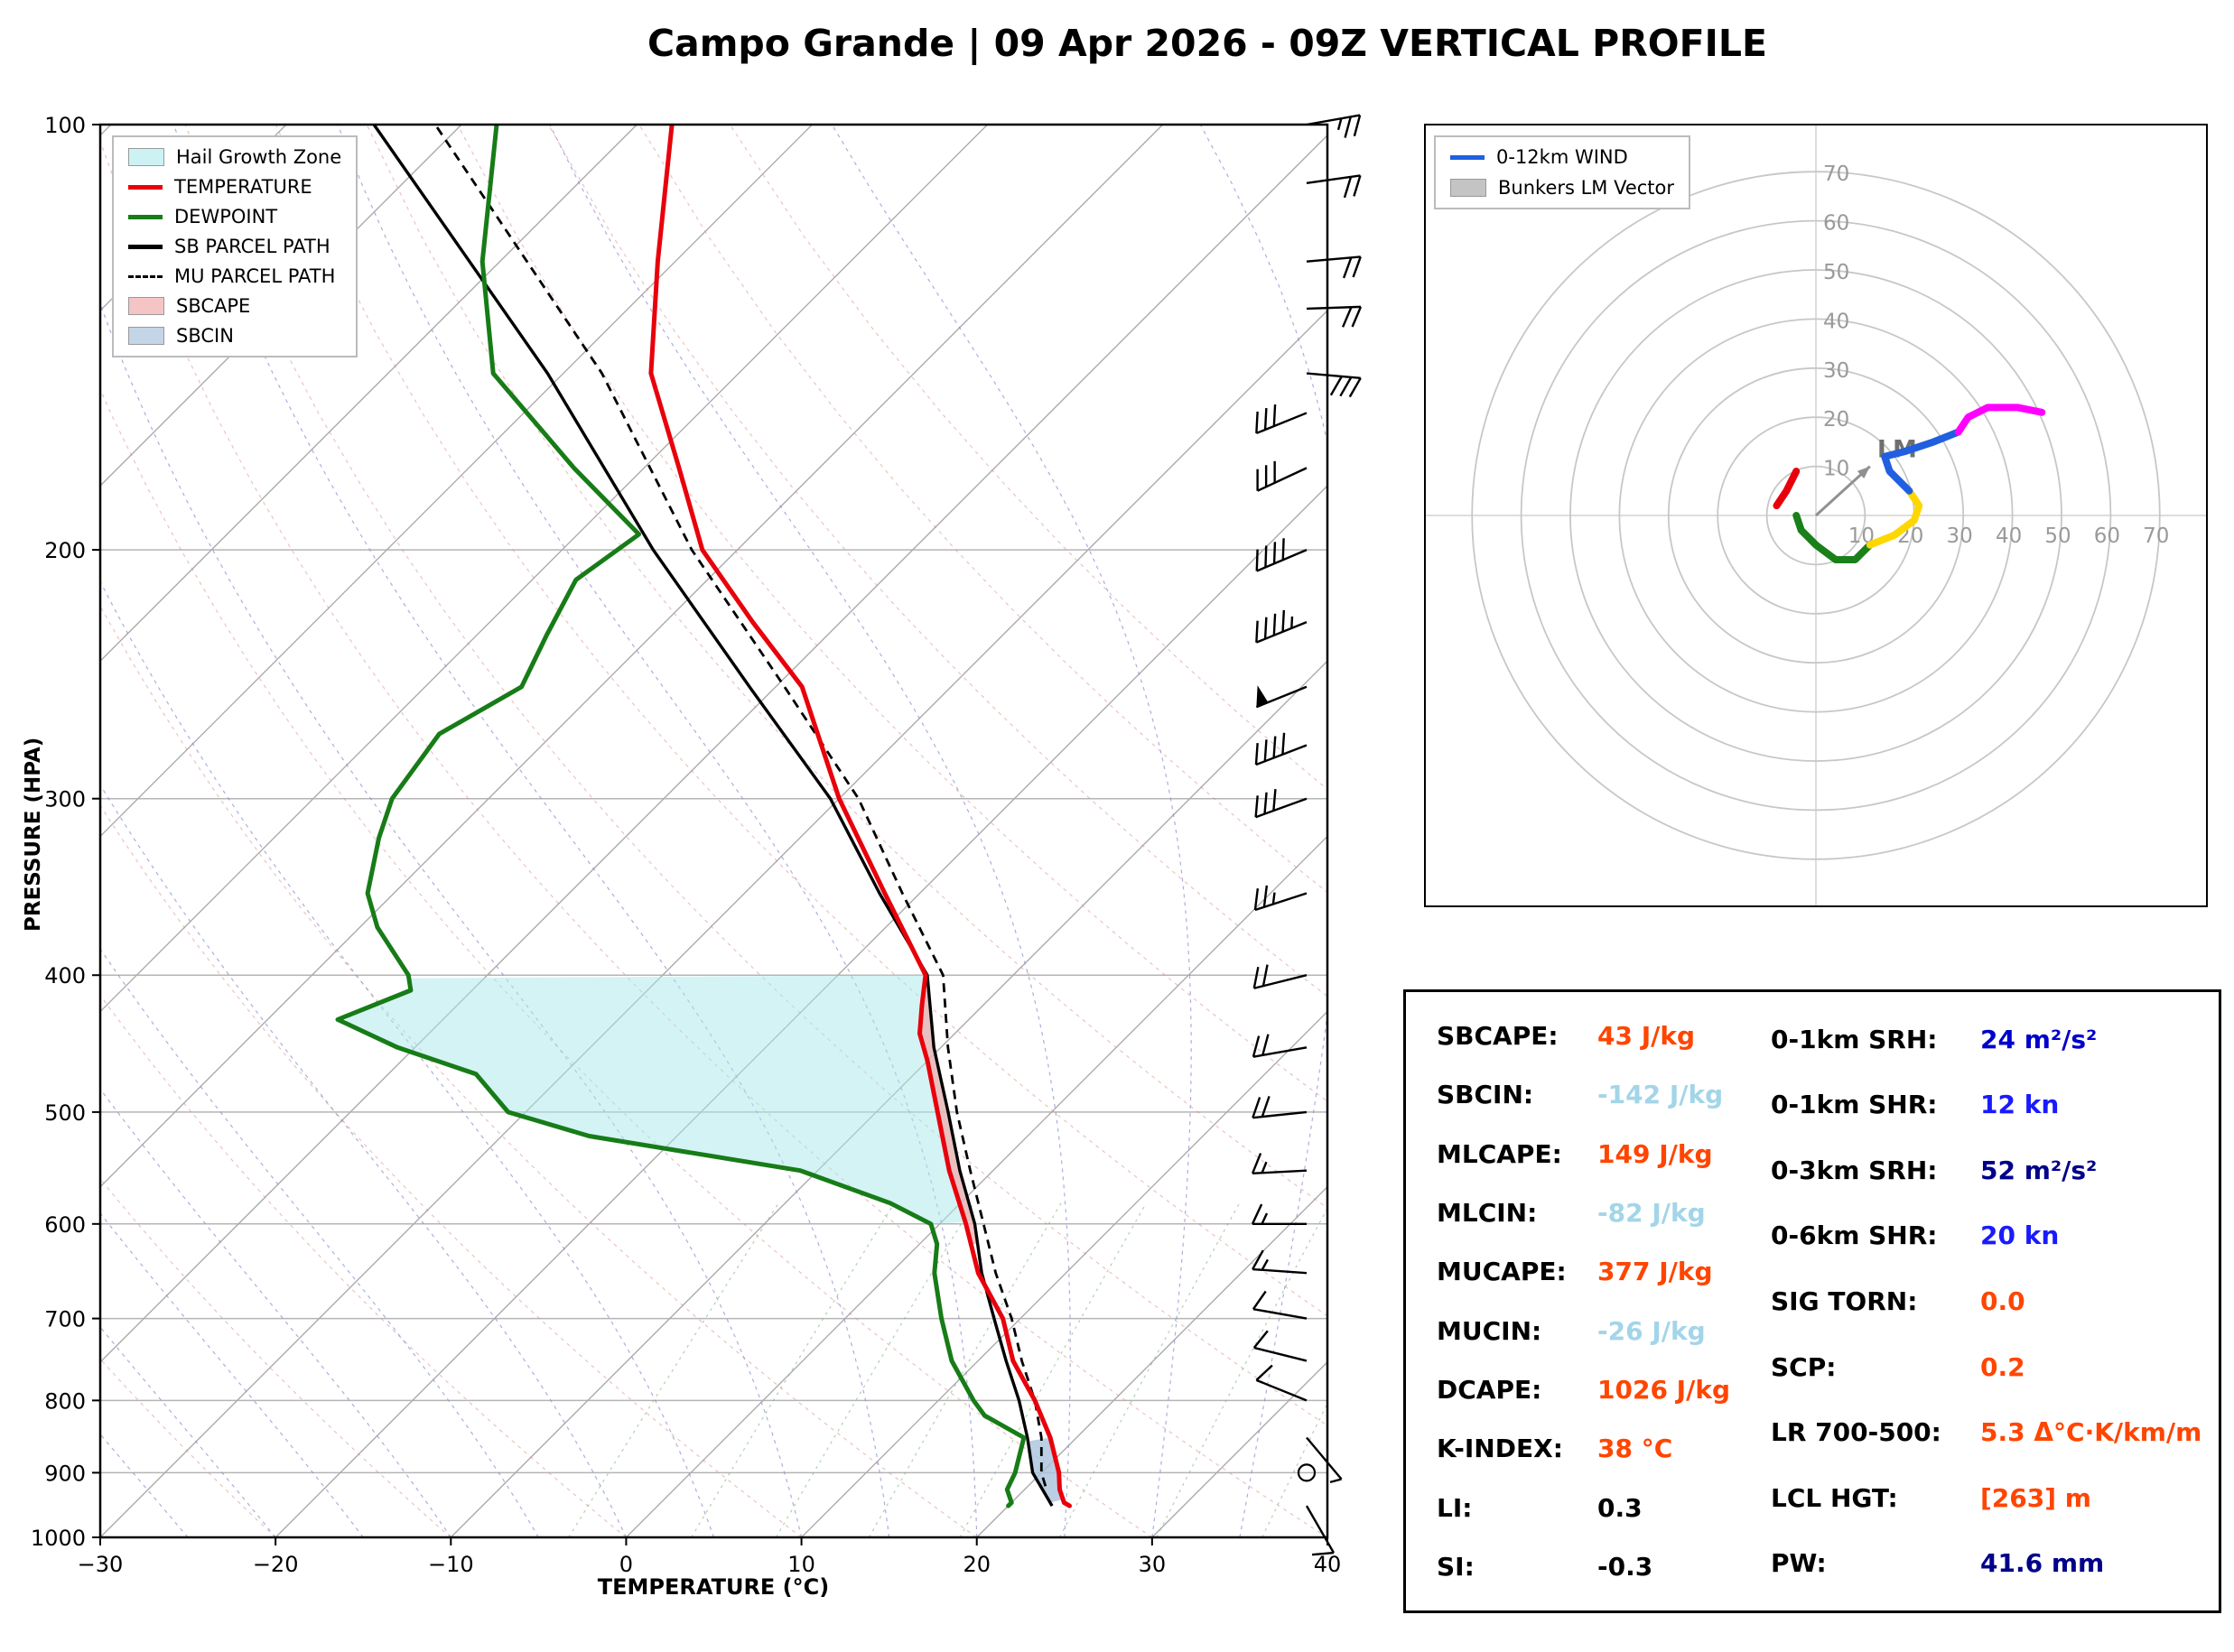  I want to click on stat-row: 0-6km SHR: 20 kn, so click(1992, 1235).